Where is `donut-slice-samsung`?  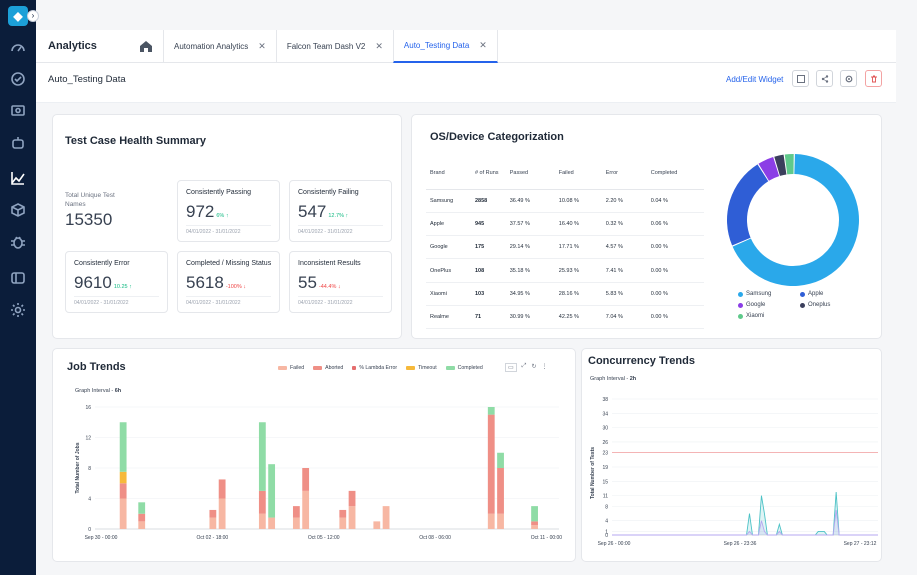 donut-slice-samsung is located at coordinates (795, 220).